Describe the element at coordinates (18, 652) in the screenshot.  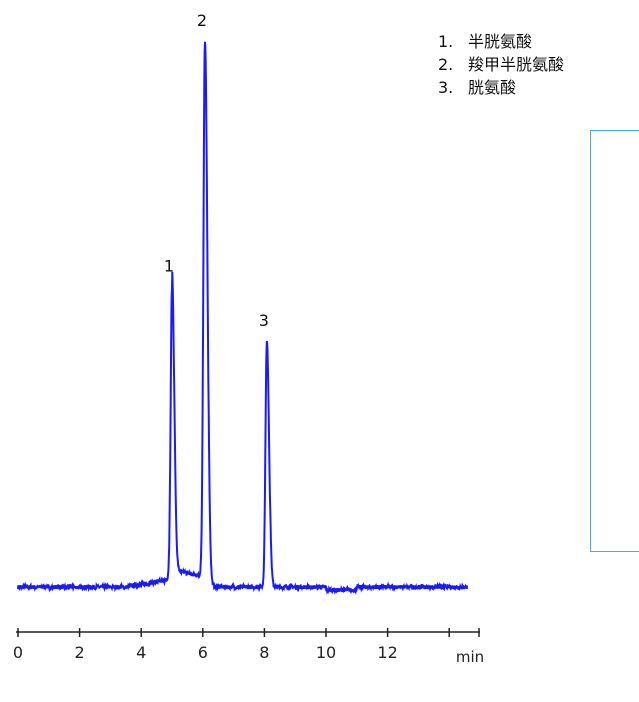
I see `x-tick-label: 0` at that location.